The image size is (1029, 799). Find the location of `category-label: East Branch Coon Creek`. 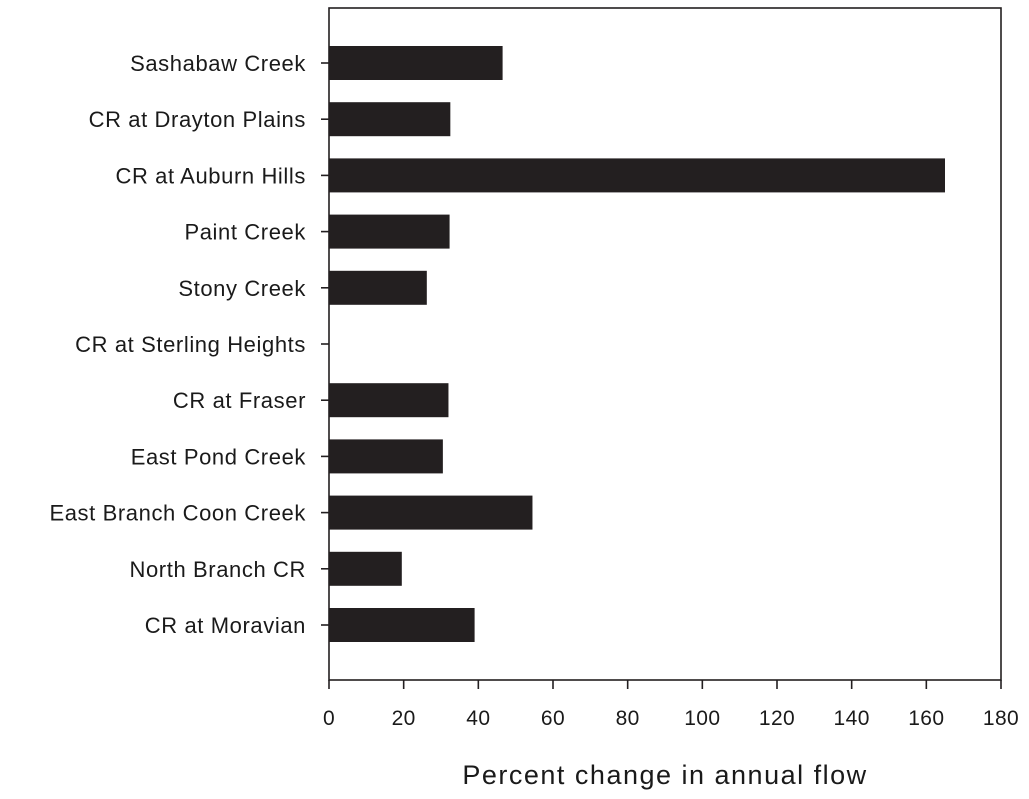

category-label: East Branch Coon Creek is located at coordinates (177, 513).